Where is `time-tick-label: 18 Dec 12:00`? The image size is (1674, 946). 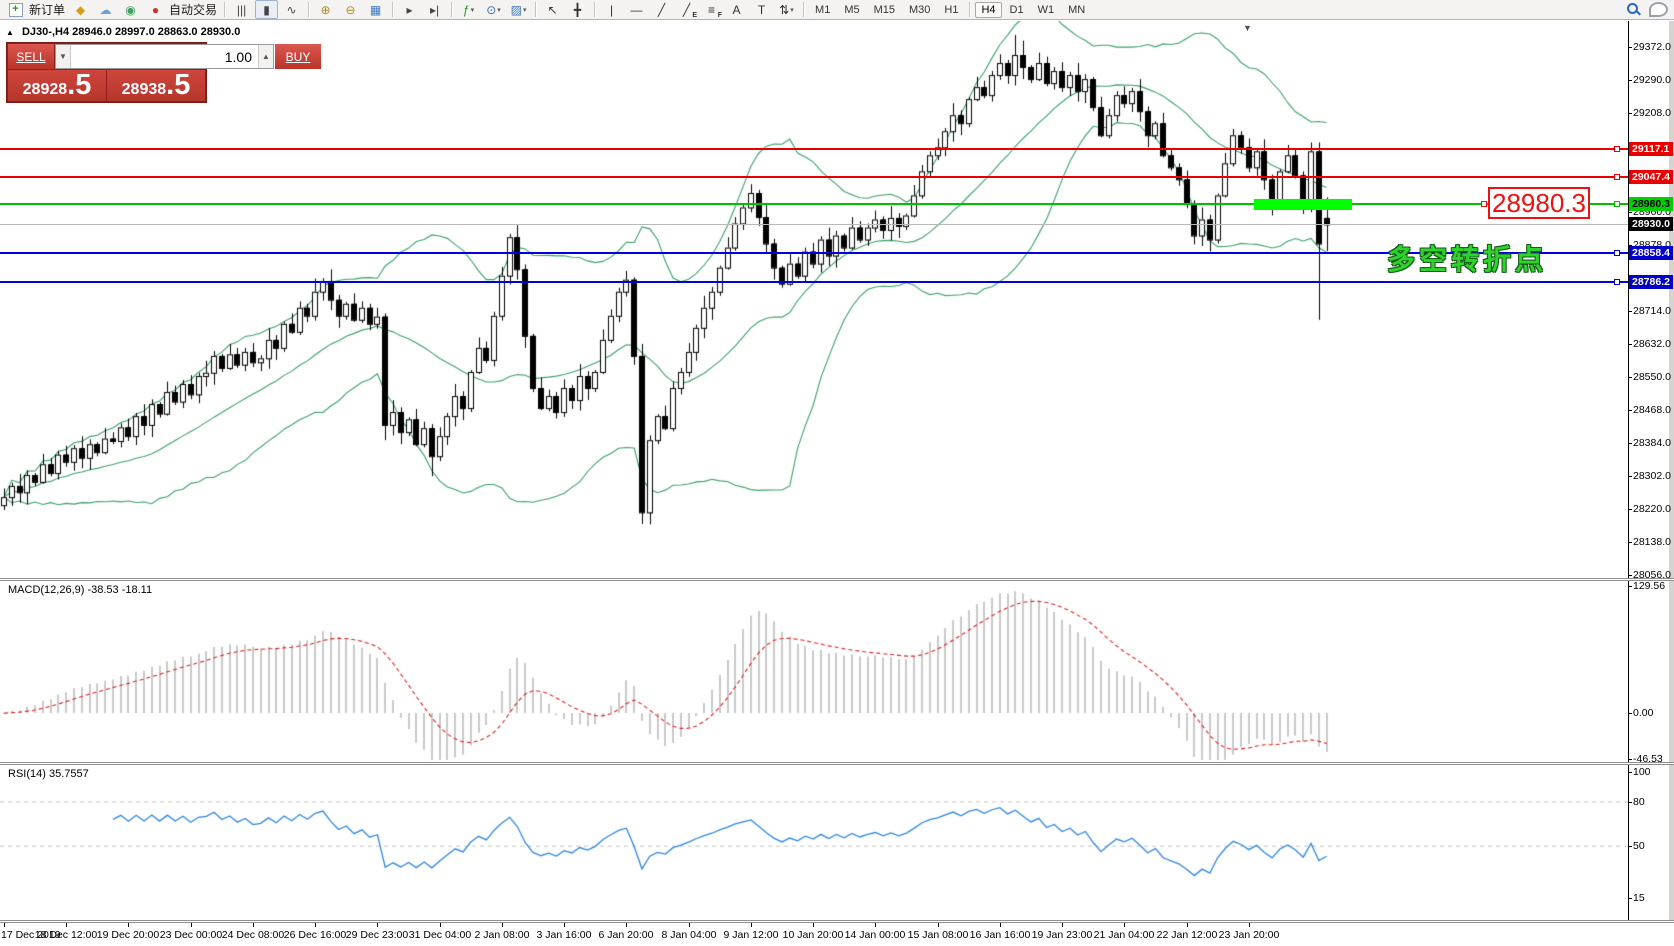
time-tick-label: 18 Dec 12:00 is located at coordinates (66, 935).